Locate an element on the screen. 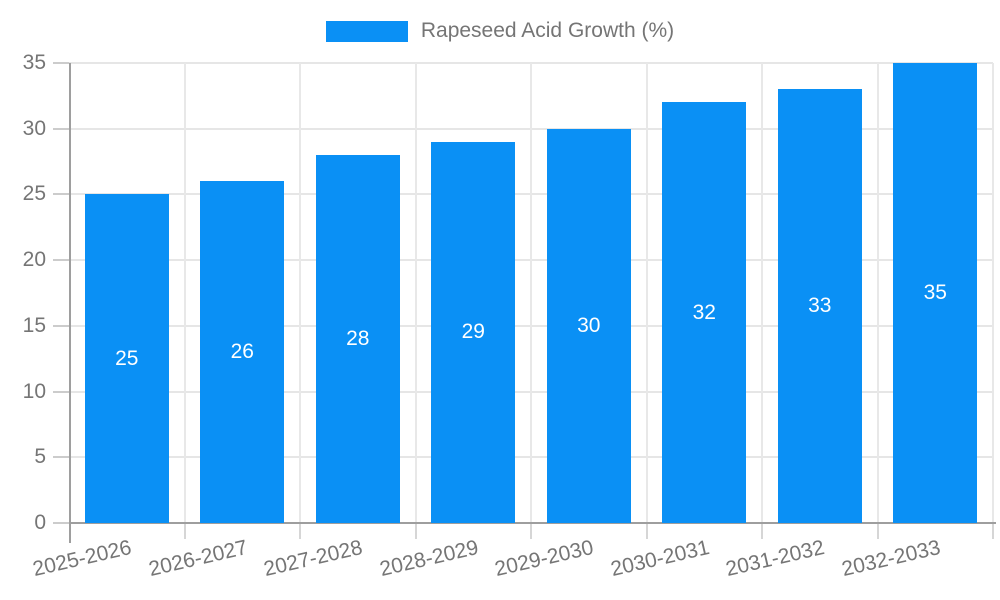 The height and width of the screenshot is (600, 1000). bar-value-label: 35 is located at coordinates (935, 292).